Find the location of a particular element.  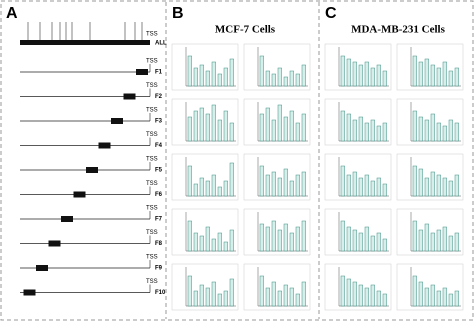

row-label: ALL is located at coordinates (161, 44).